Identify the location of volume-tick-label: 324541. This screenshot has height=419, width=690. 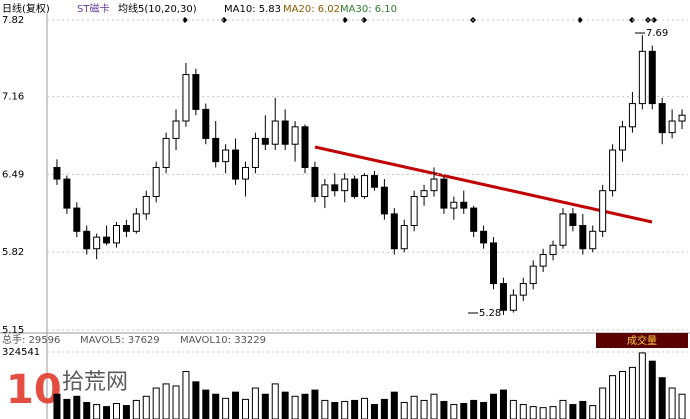
(21, 352).